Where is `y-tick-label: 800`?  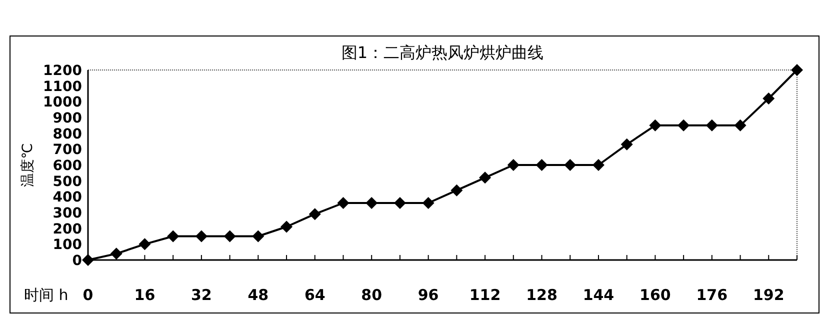
y-tick-label: 800 is located at coordinates (67, 134).